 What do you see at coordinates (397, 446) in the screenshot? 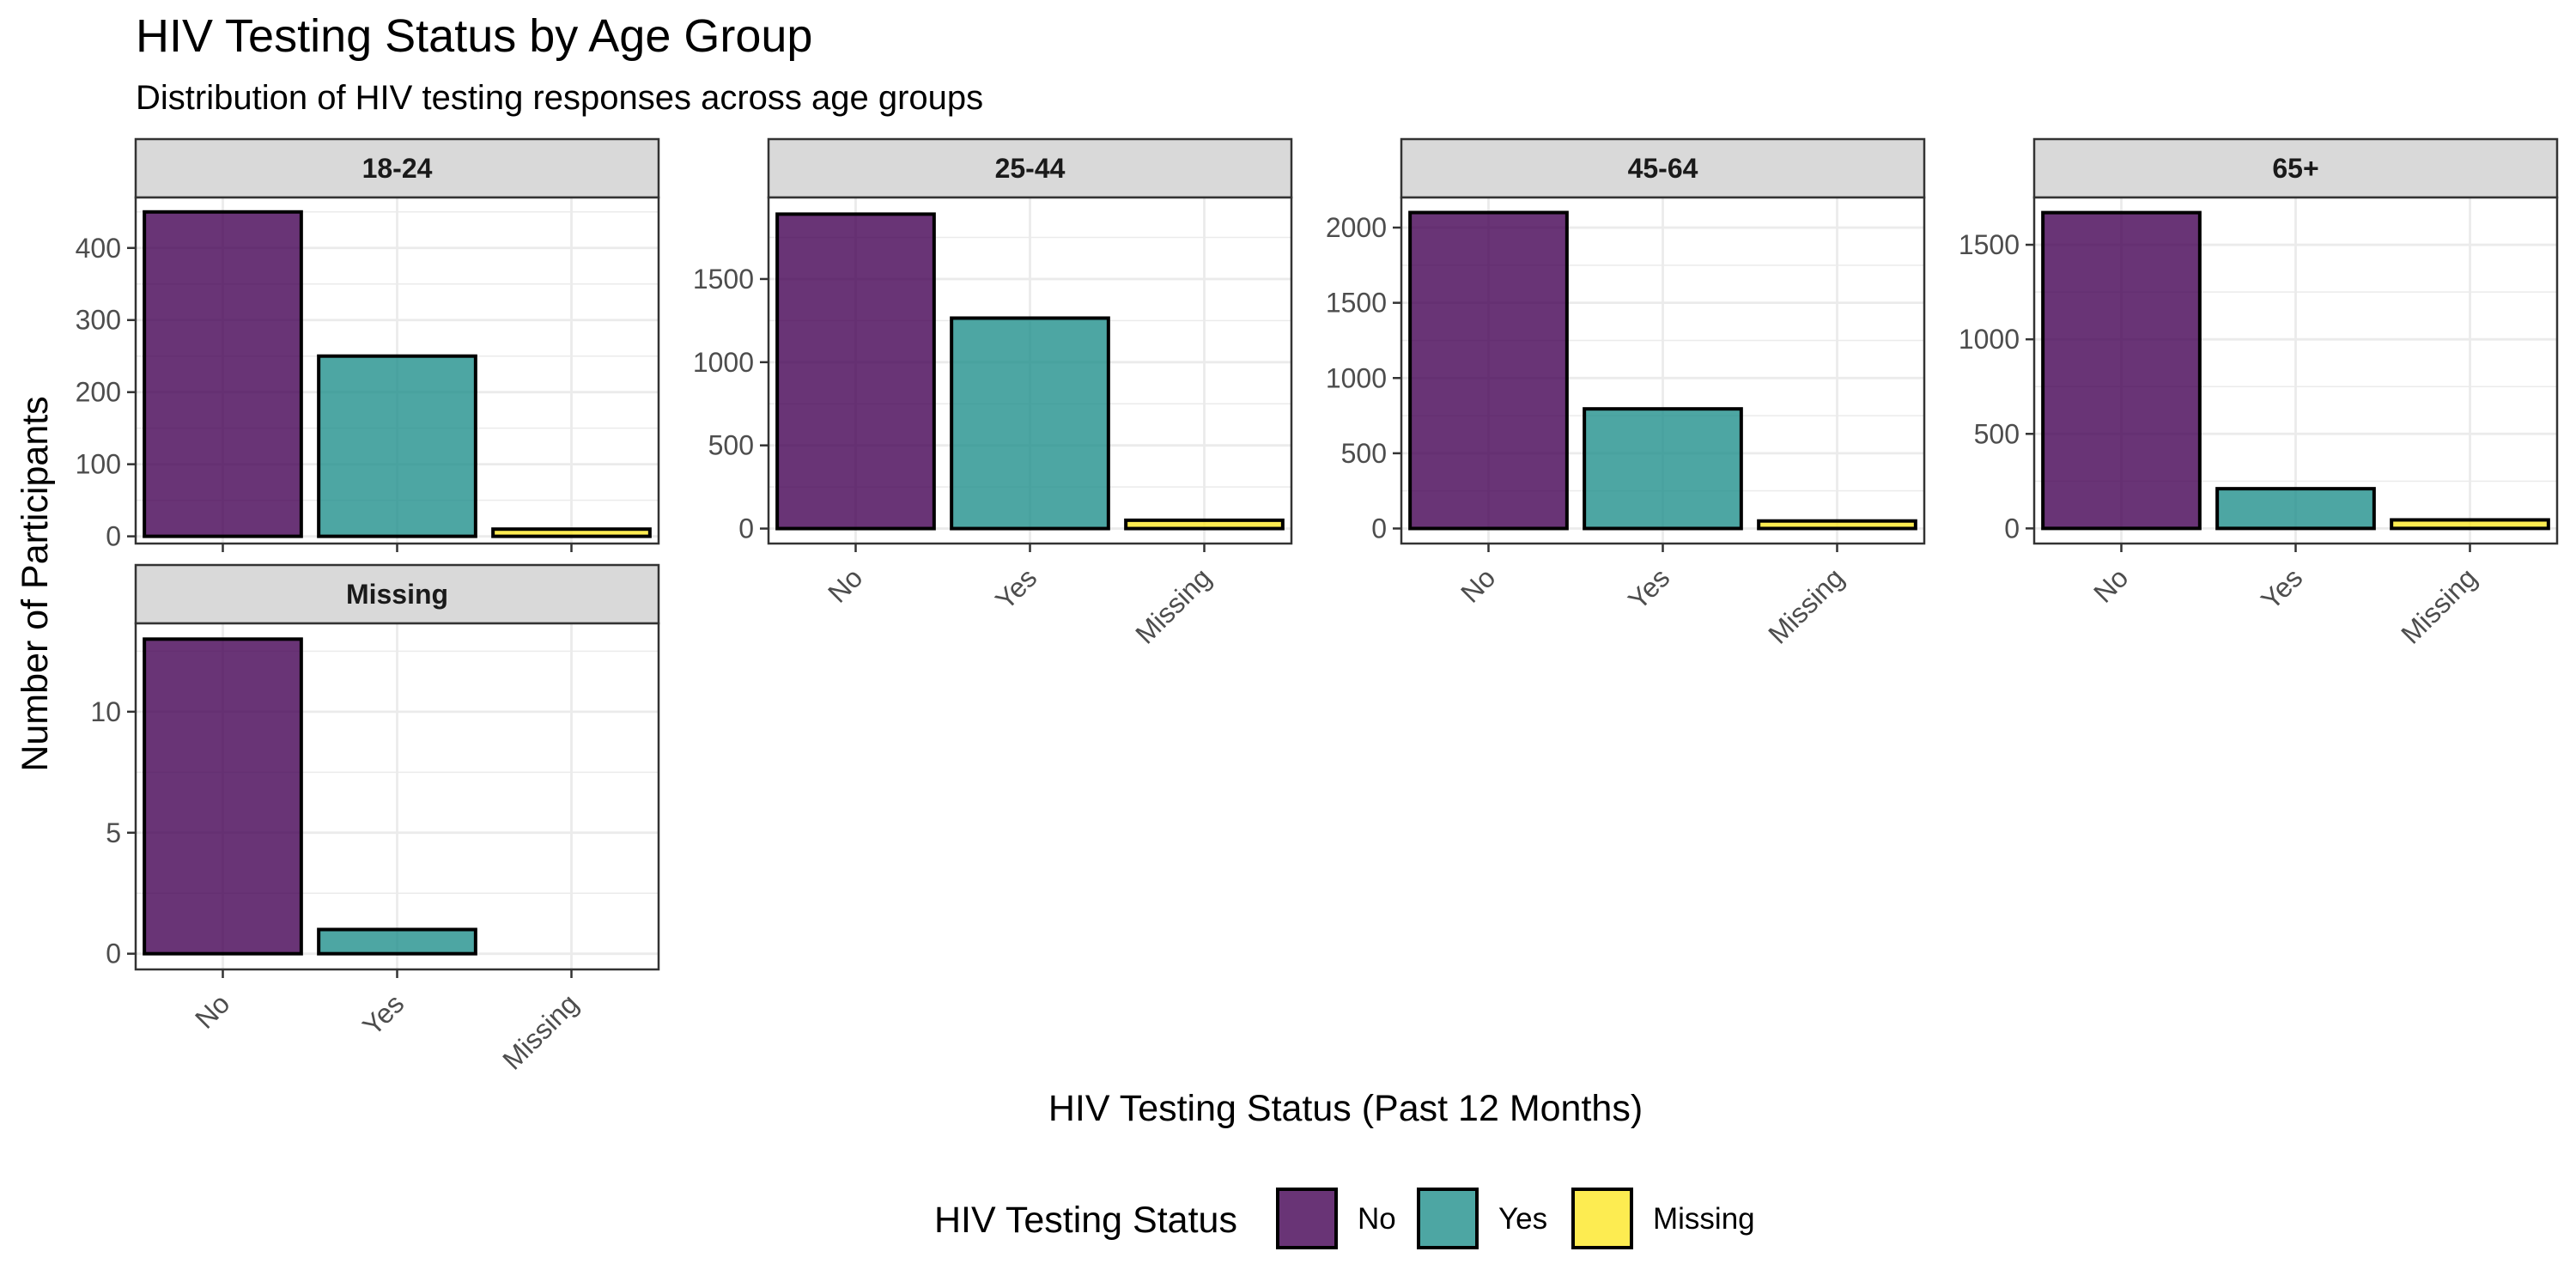
I see `bar-18-24-yes` at bounding box center [397, 446].